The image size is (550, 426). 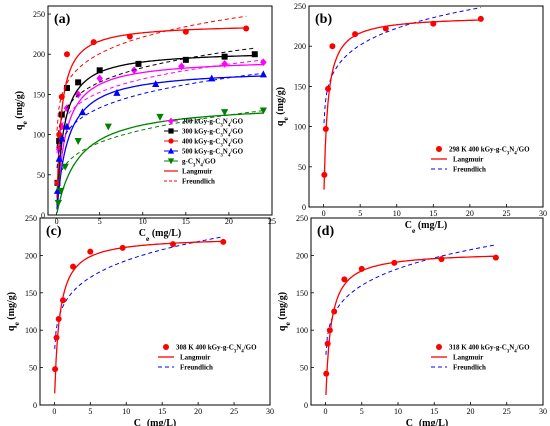 I want to click on legend-label: 300 kGy-g-C3N4/GO, so click(x=213, y=133).